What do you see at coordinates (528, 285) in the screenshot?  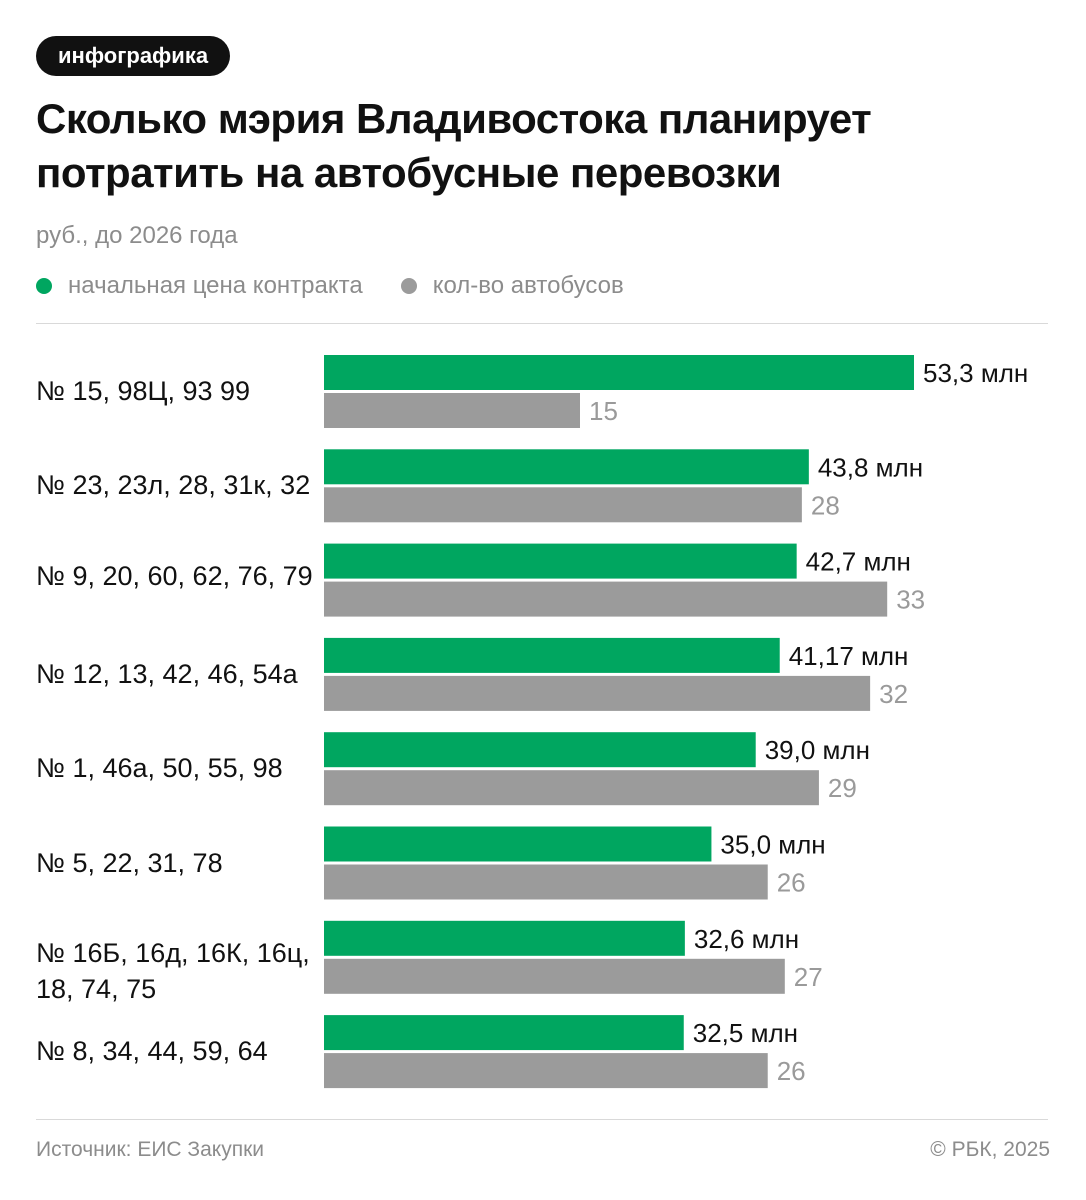 I see `legend-label-buses: кол-во автобусов` at bounding box center [528, 285].